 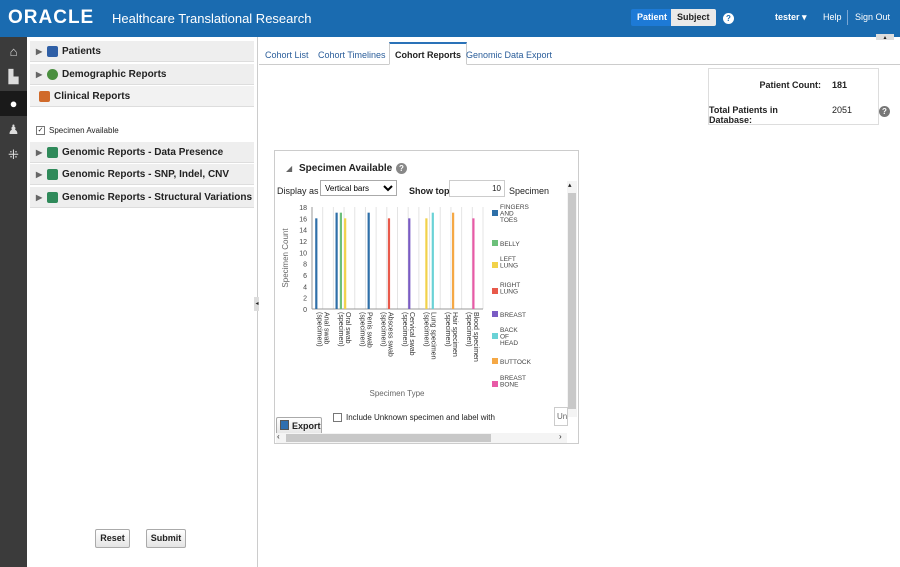 I want to click on user-menu: tester ▾, so click(x=791, y=17).